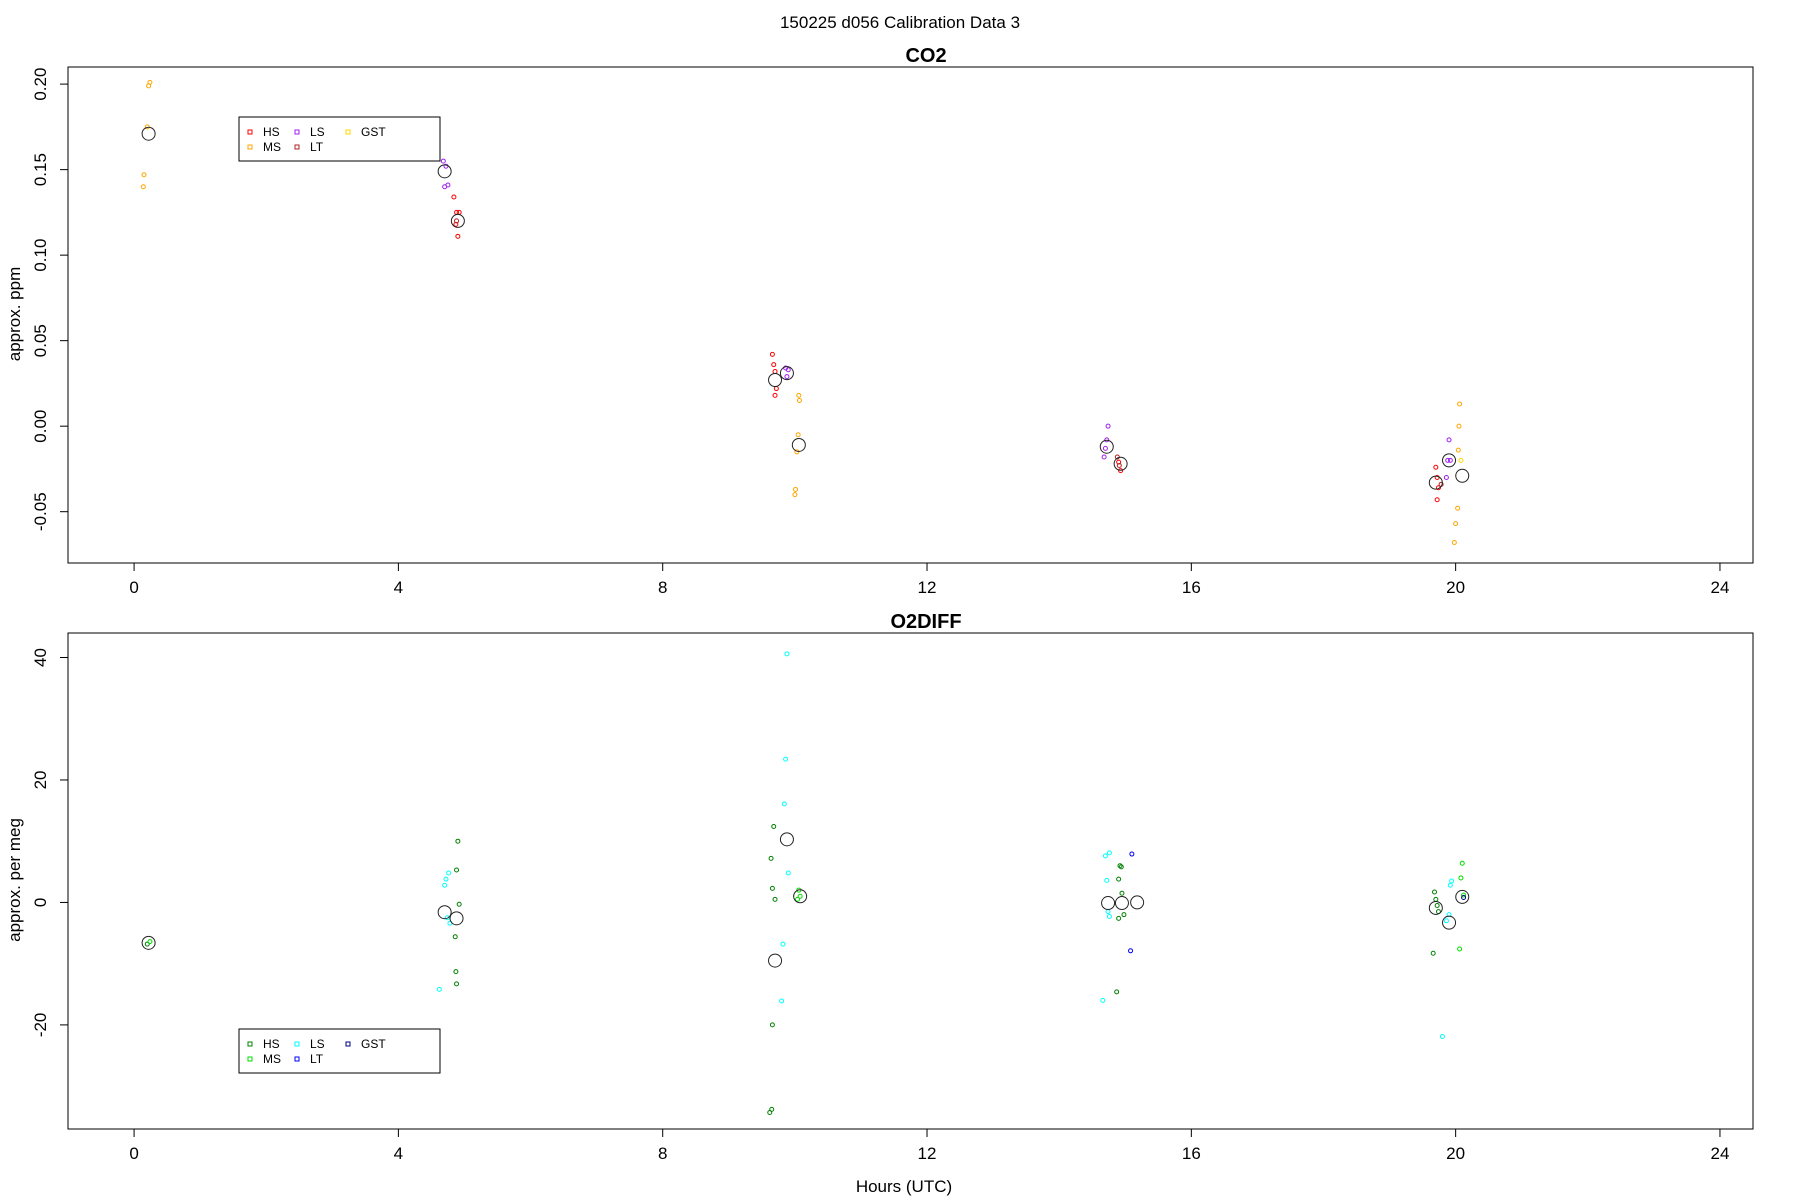 The image size is (1800, 1200). Describe the element at coordinates (373, 132) in the screenshot. I see `co2-legend-label-gst: GST` at that location.